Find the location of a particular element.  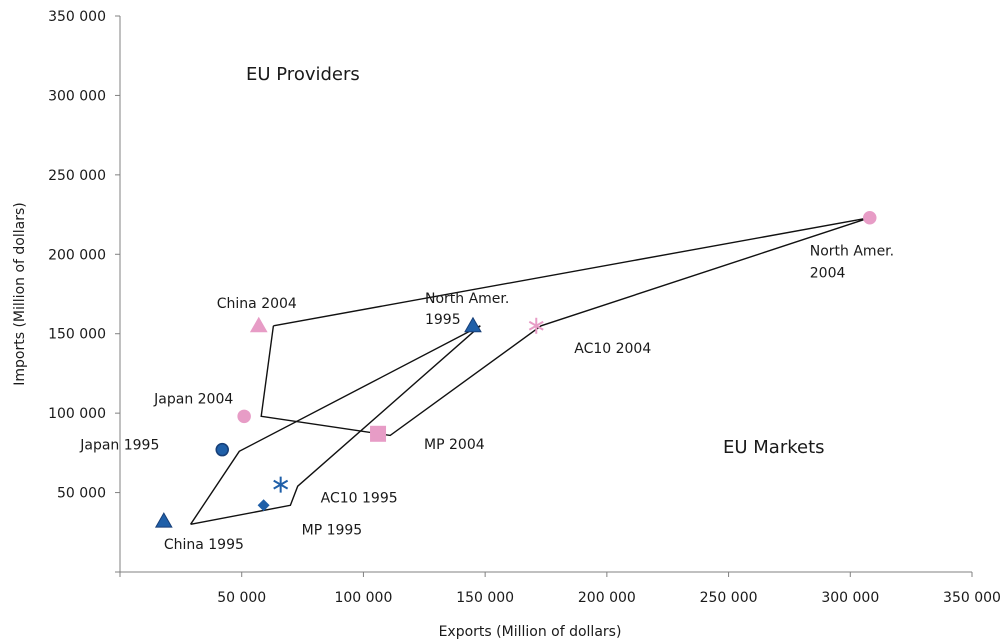

x-tick-label: 200 000 is located at coordinates (607, 598).